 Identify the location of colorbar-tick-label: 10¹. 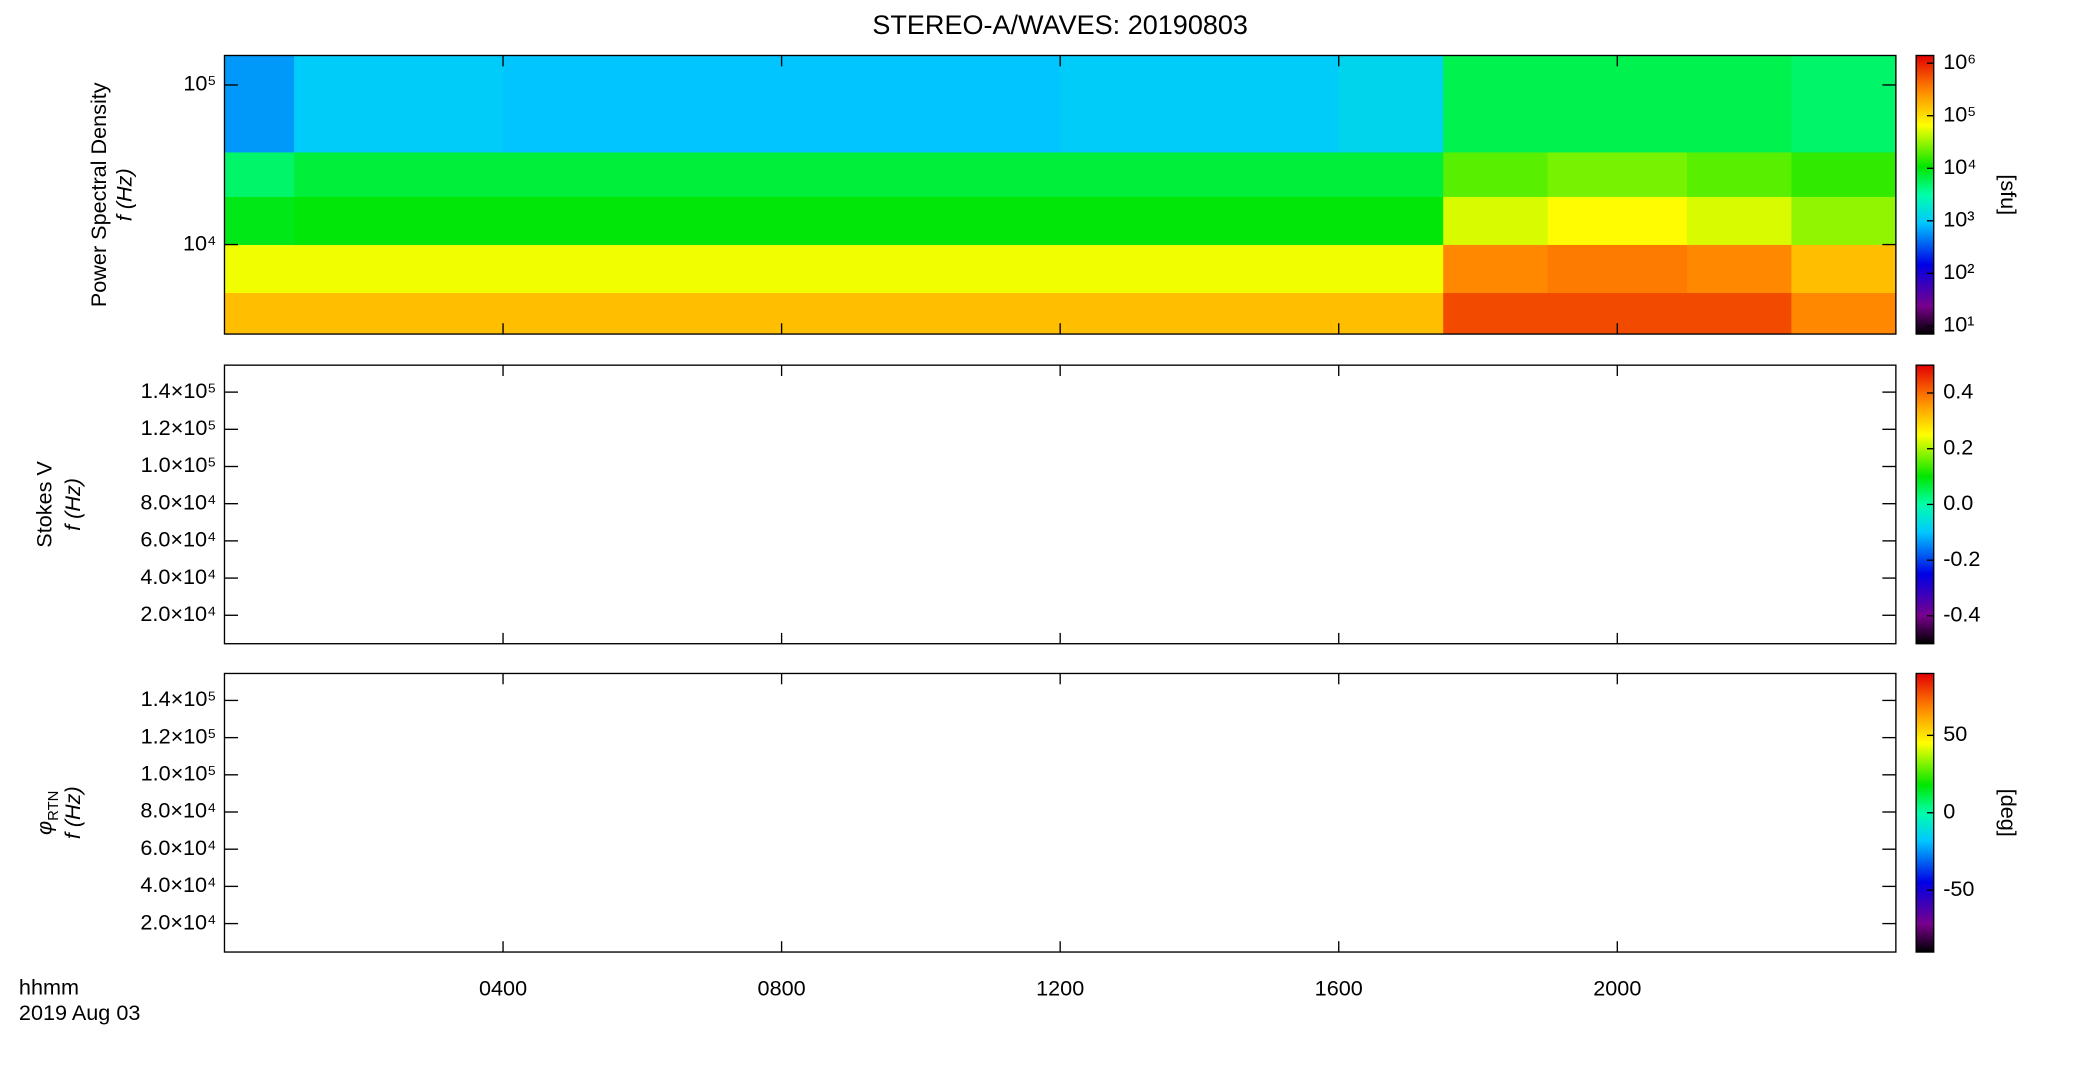
(1958, 324).